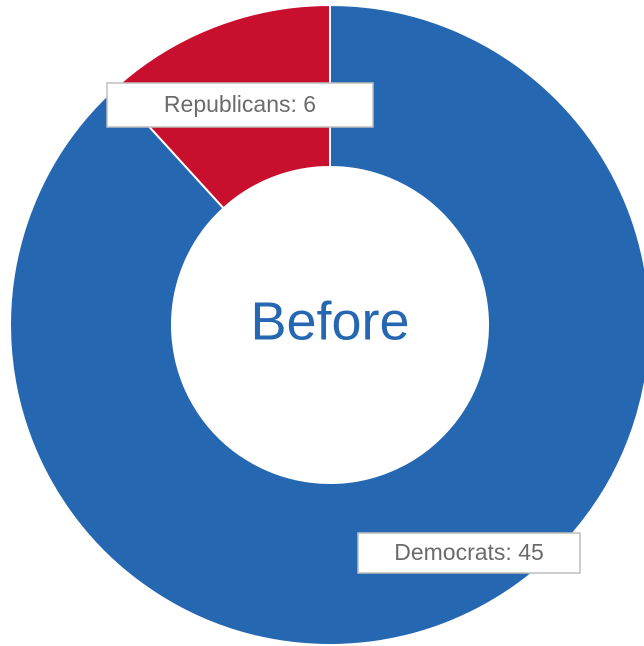  I want to click on data-label-democrats: Democrats: 45, so click(469, 553).